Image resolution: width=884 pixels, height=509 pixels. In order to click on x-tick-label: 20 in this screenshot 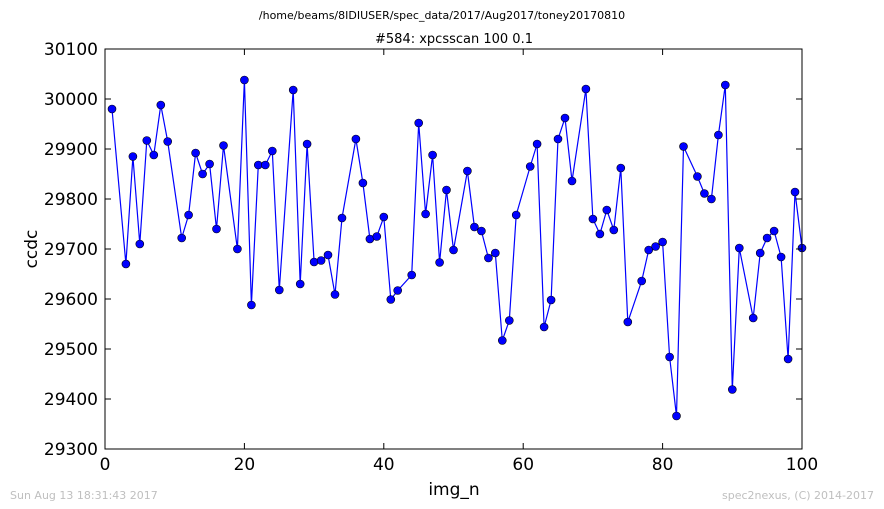, I will do `click(245, 465)`.